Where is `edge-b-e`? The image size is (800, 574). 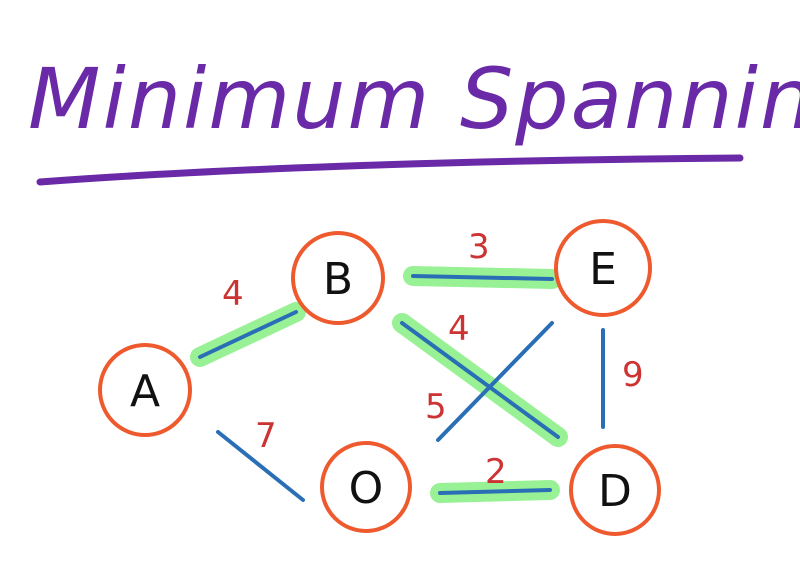
edge-b-e is located at coordinates (482, 277).